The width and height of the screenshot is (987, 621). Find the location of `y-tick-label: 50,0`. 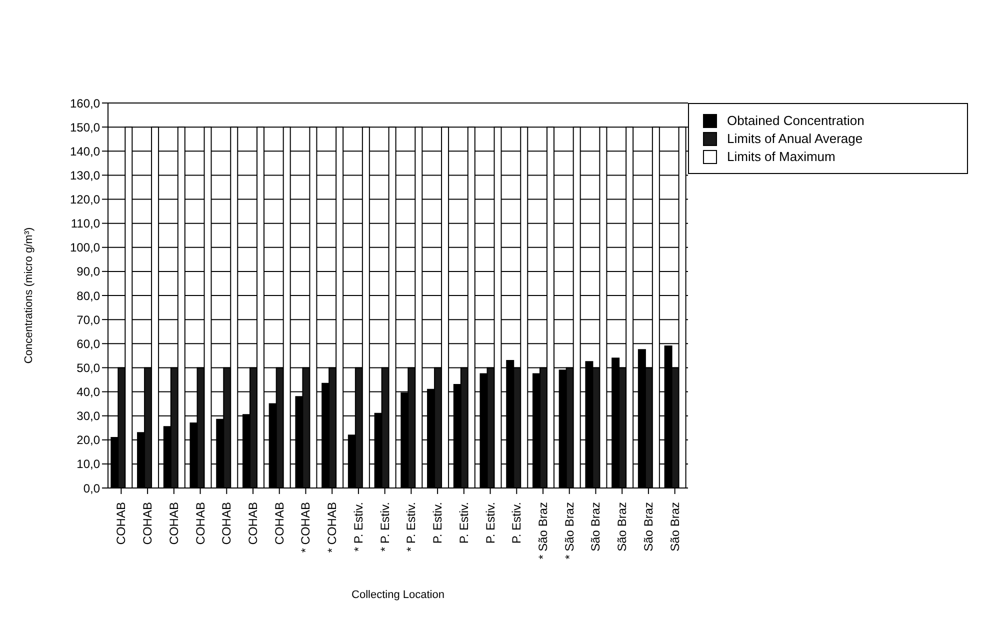

y-tick-label: 50,0 is located at coordinates (88, 367).